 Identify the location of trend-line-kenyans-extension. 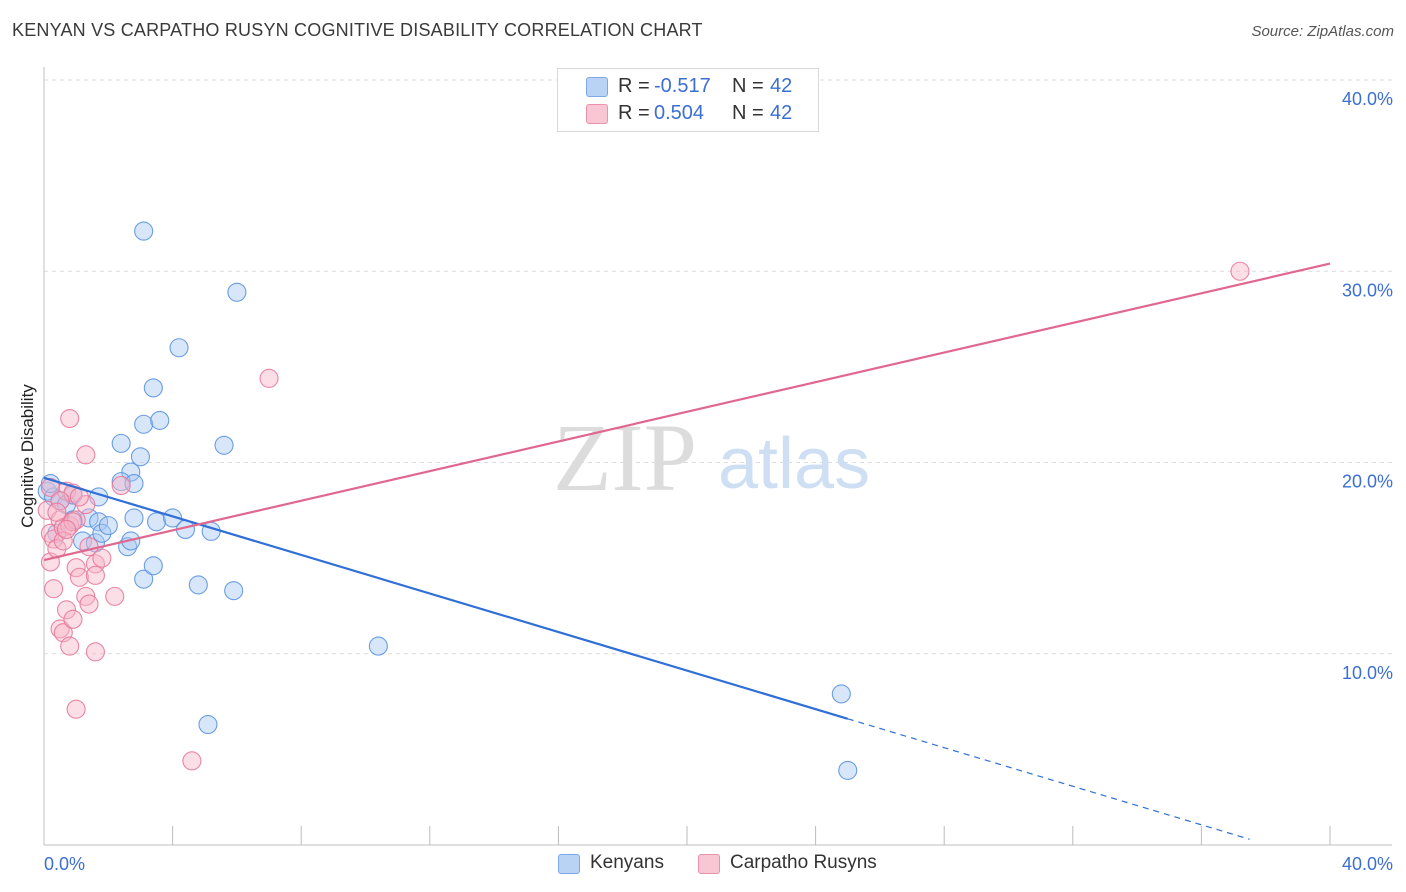
(1048, 779).